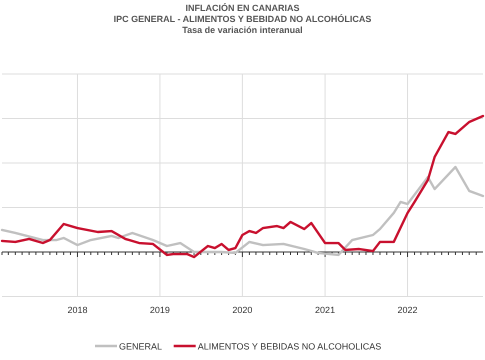  What do you see at coordinates (140, 347) in the screenshot?
I see `legend-label: GENERAL` at bounding box center [140, 347].